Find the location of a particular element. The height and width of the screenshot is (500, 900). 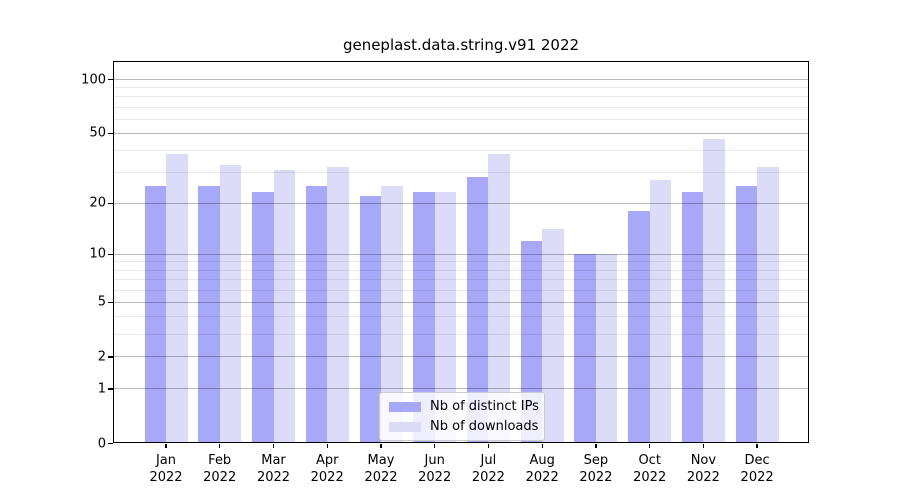

x-tick-label-feb: Feb 2022 is located at coordinates (220, 469).